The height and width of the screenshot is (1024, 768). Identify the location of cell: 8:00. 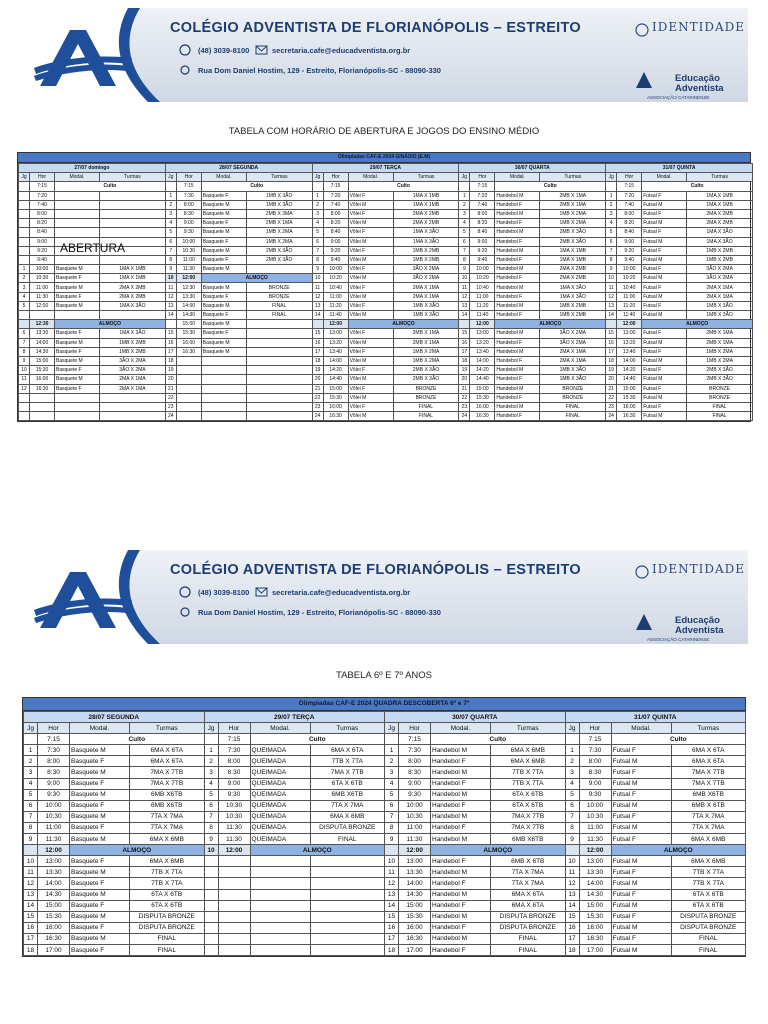
(595, 761).